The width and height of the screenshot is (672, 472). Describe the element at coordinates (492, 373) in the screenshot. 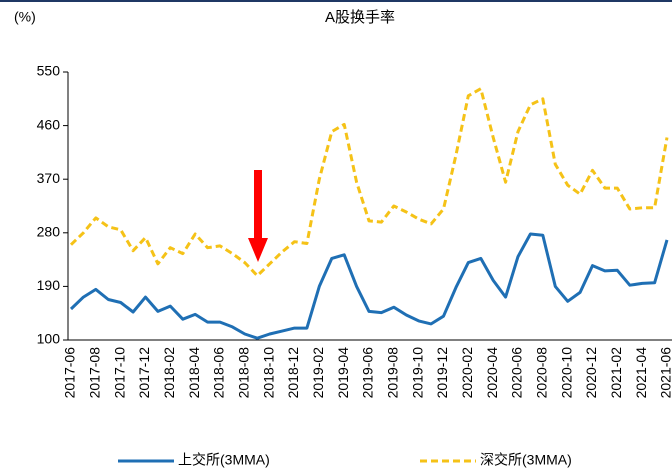

I see `x-tick-label: 2020-04` at that location.